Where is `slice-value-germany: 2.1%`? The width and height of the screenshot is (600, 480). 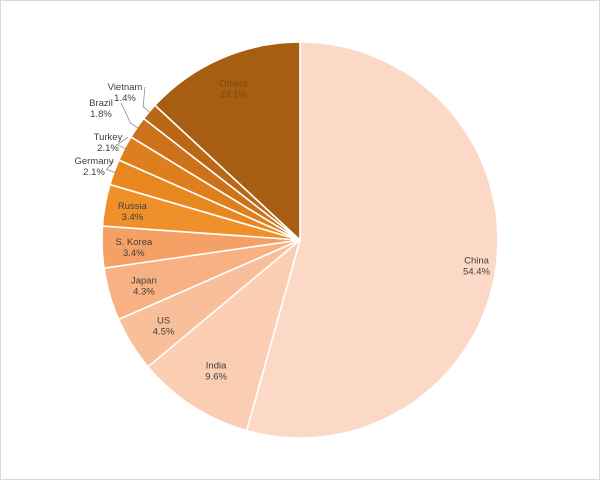
slice-value-germany: 2.1% is located at coordinates (94, 172).